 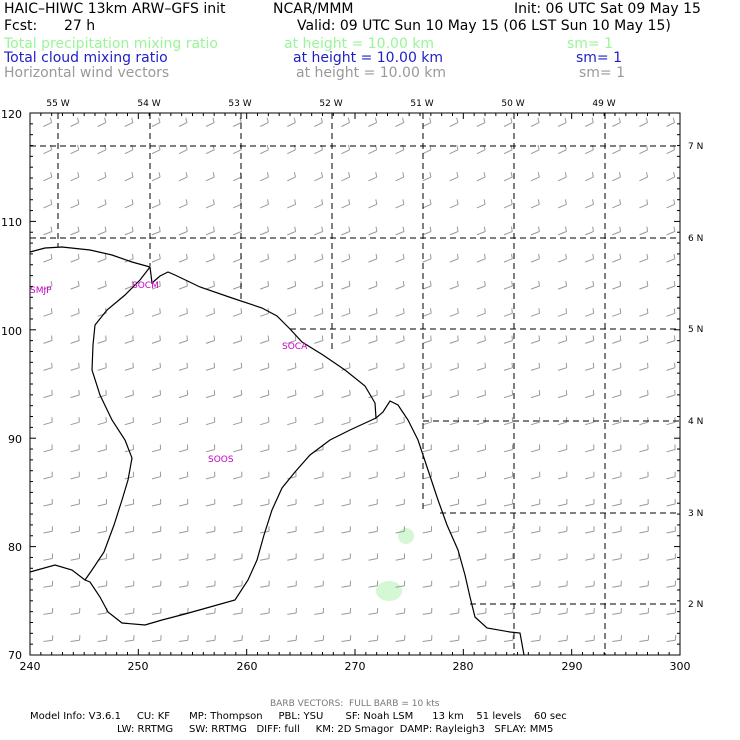 I want to click on lat-label: 6 N, so click(x=695, y=239).